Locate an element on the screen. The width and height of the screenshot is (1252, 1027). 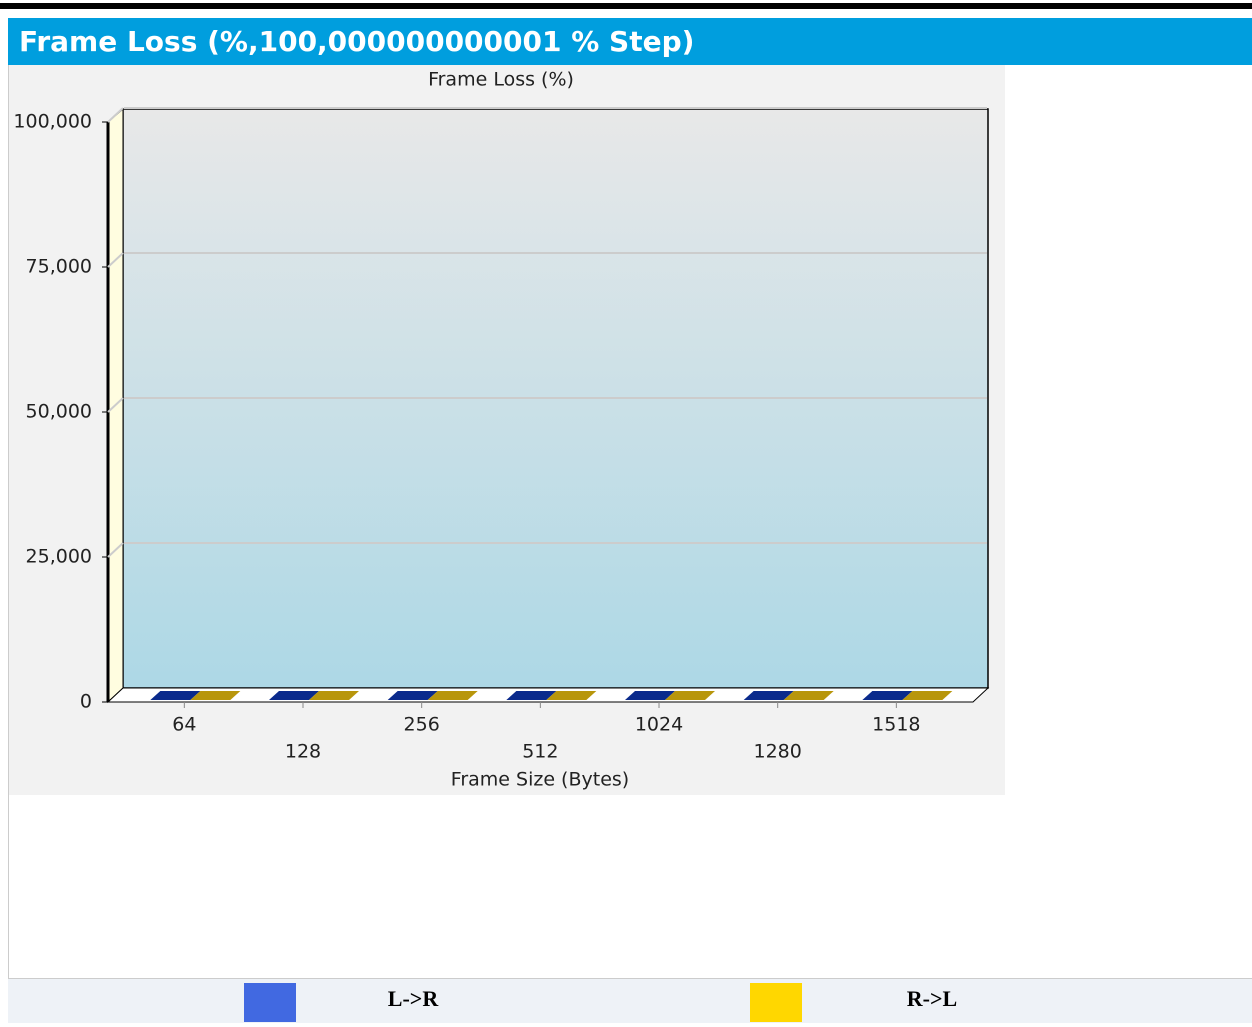
x-tick-label: 1280 is located at coordinates (778, 752).